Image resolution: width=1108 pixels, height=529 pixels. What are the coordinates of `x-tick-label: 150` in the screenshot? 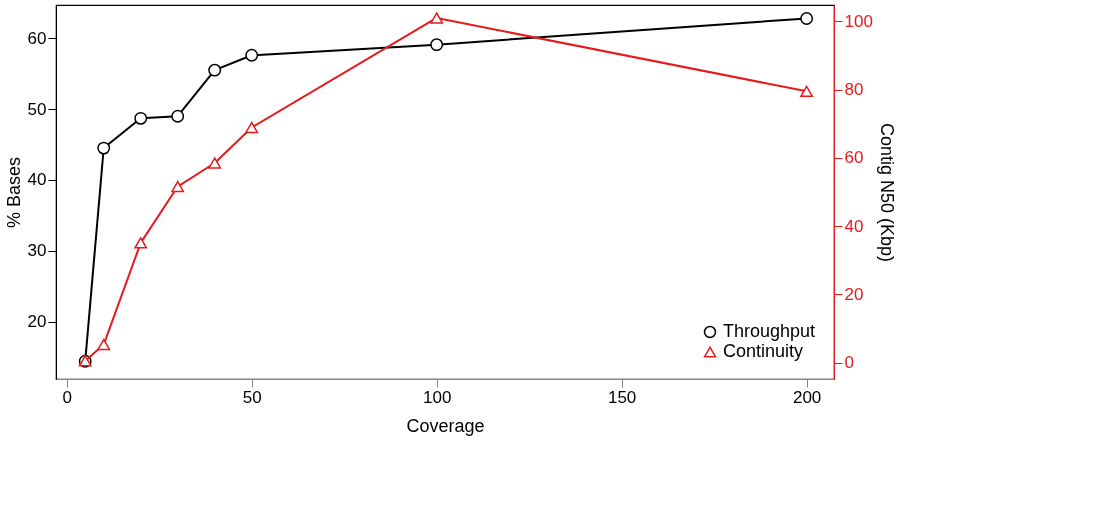 It's located at (622, 397).